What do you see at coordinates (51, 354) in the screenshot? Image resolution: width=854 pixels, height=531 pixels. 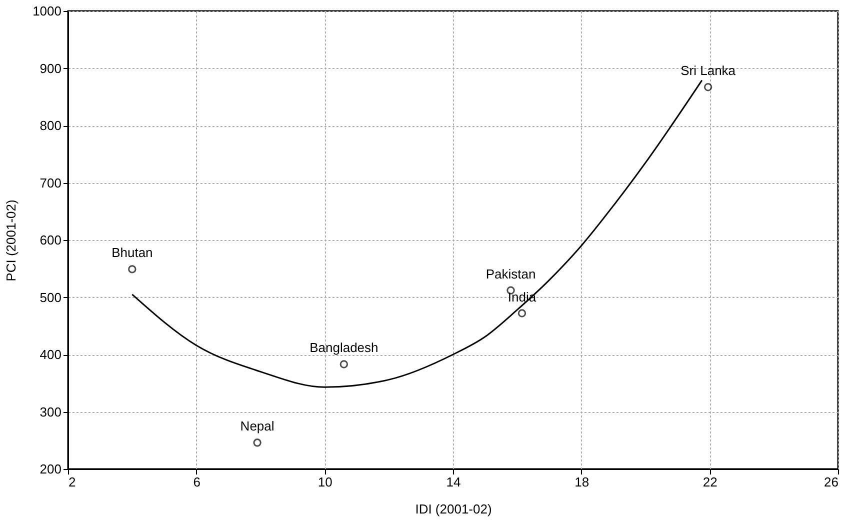 I see `y-tick-label: 400` at bounding box center [51, 354].